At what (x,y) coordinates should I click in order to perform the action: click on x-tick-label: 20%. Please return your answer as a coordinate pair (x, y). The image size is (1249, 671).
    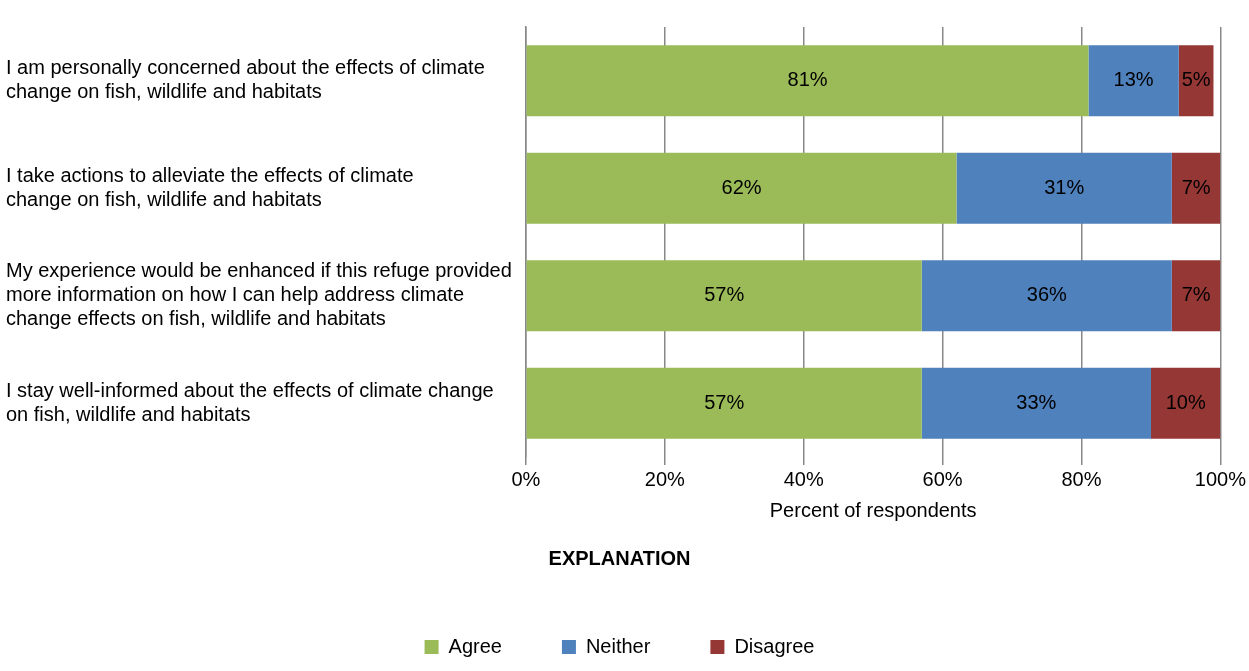
    Looking at the image, I should click on (665, 478).